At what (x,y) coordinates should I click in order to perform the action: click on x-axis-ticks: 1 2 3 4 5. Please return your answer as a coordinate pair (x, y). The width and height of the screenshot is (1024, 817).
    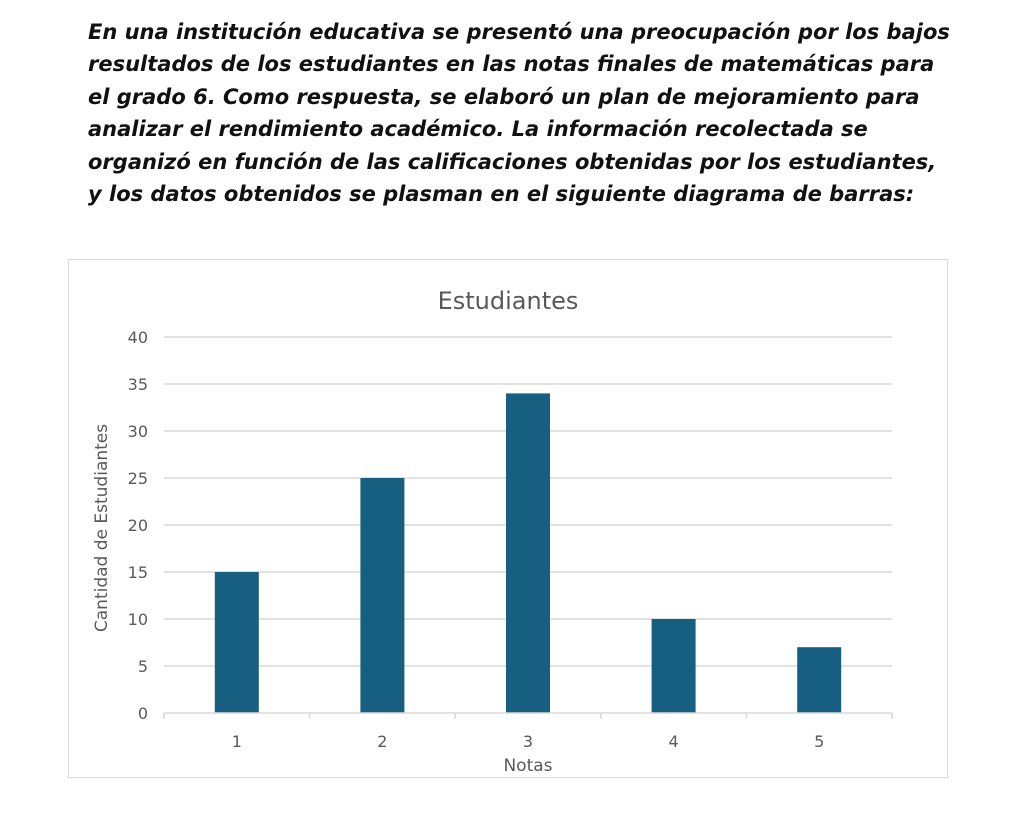
    Looking at the image, I should click on (528, 741).